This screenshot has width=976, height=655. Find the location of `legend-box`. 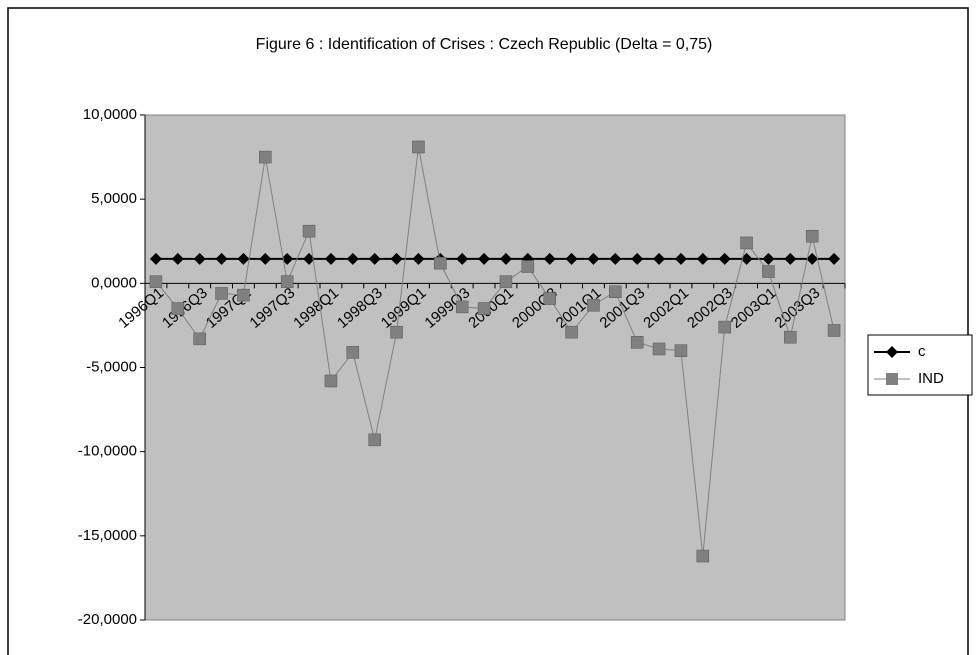

legend-box is located at coordinates (920, 365).